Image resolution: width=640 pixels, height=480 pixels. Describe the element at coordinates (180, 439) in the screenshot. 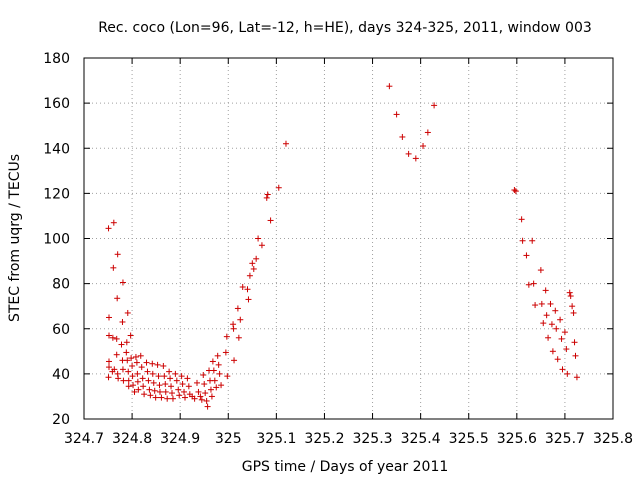

I see `x-tick-label: 324.9` at that location.